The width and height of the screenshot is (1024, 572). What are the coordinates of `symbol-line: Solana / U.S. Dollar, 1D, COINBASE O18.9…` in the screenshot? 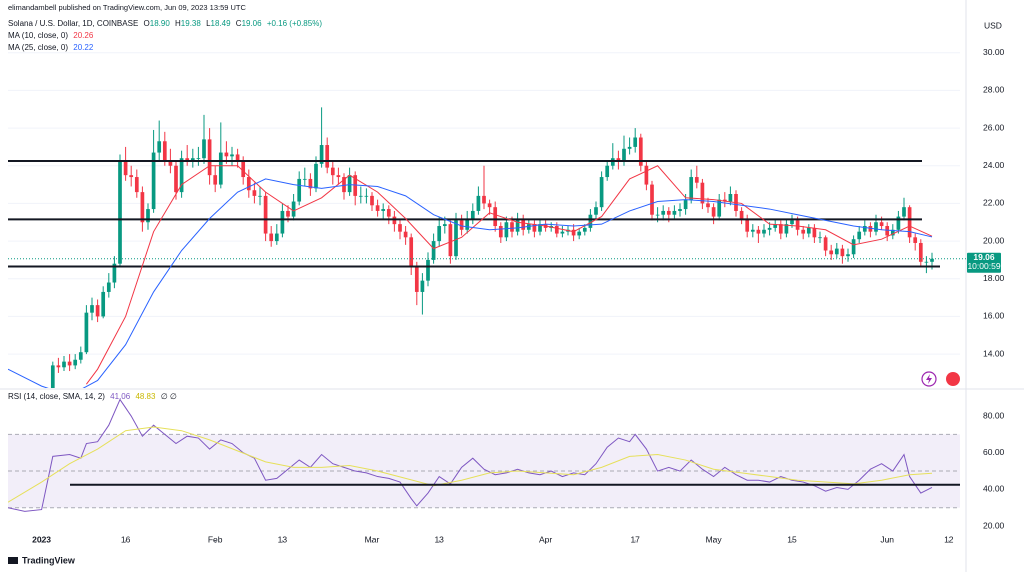 It's located at (166, 24).